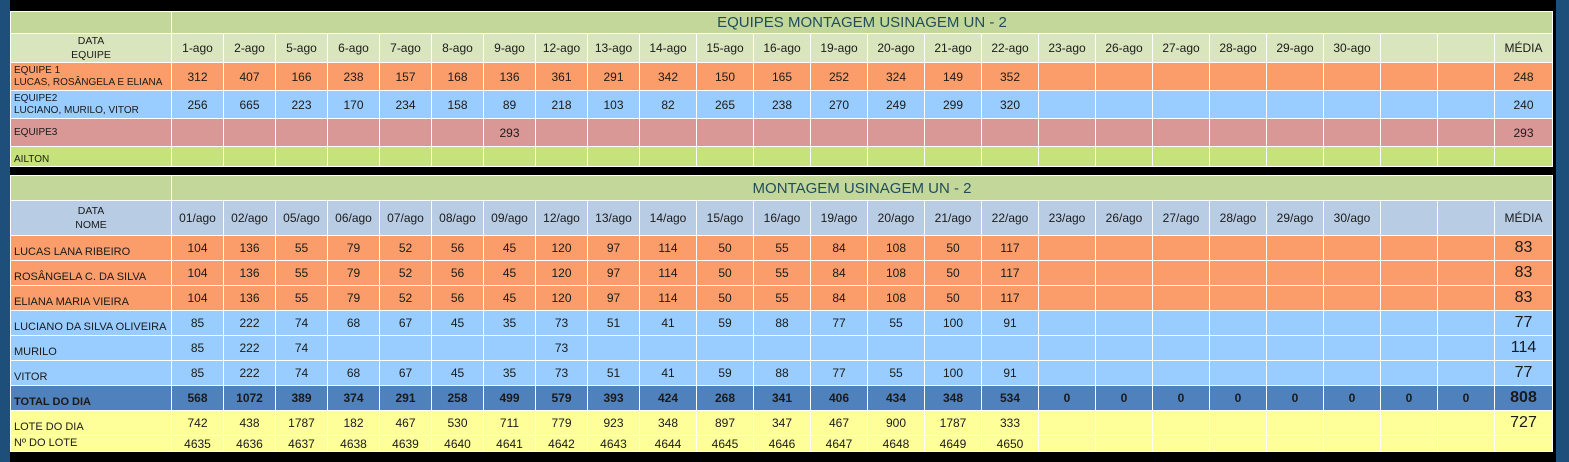  I want to click on value-cell: 389, so click(301, 398).